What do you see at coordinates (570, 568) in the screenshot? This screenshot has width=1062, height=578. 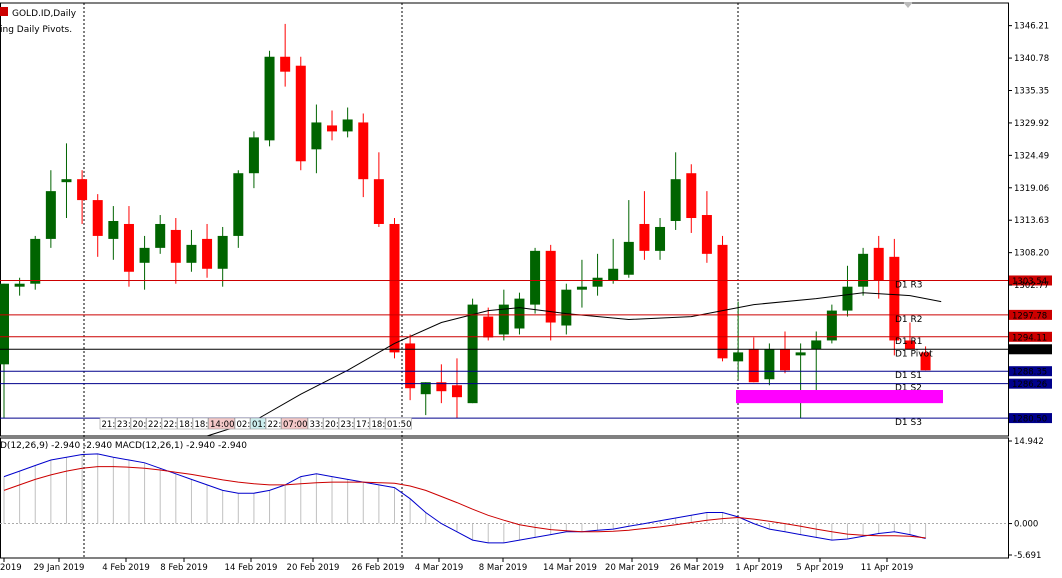 I see `date-label-9: 14 Mar 2019` at bounding box center [570, 568].